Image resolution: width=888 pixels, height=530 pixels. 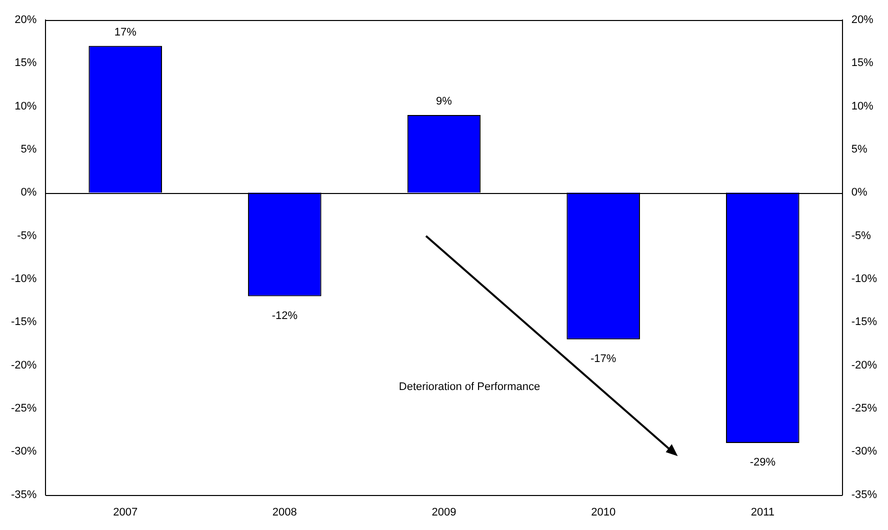 I want to click on x-tick-label: 2011, so click(x=762, y=512).